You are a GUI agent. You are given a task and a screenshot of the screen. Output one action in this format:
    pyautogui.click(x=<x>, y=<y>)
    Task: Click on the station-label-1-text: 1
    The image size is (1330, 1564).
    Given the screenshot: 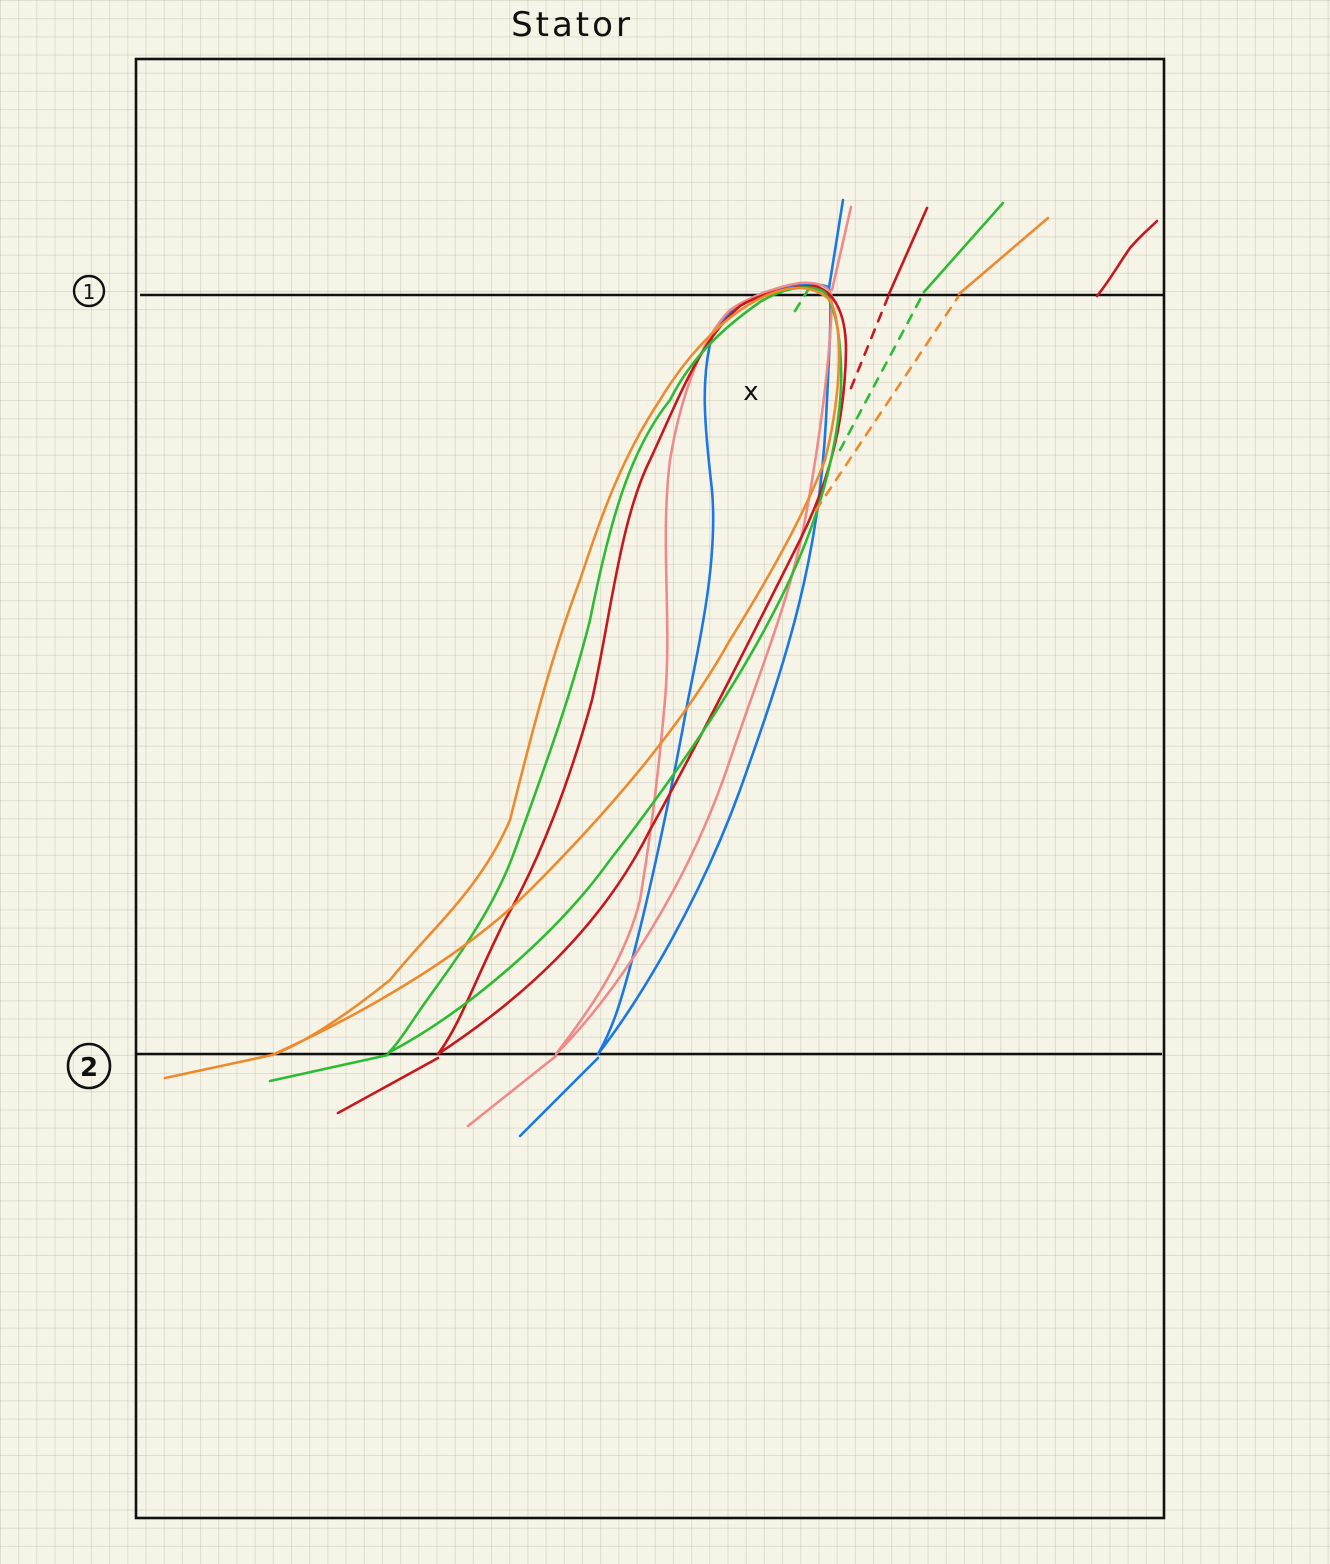 What is the action you would take?
    pyautogui.click(x=89, y=292)
    